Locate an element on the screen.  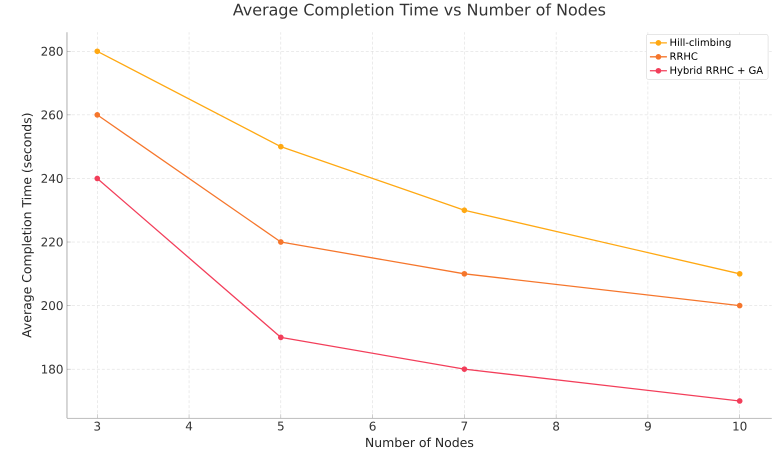
y-tick-label: 260 is located at coordinates (52, 115).